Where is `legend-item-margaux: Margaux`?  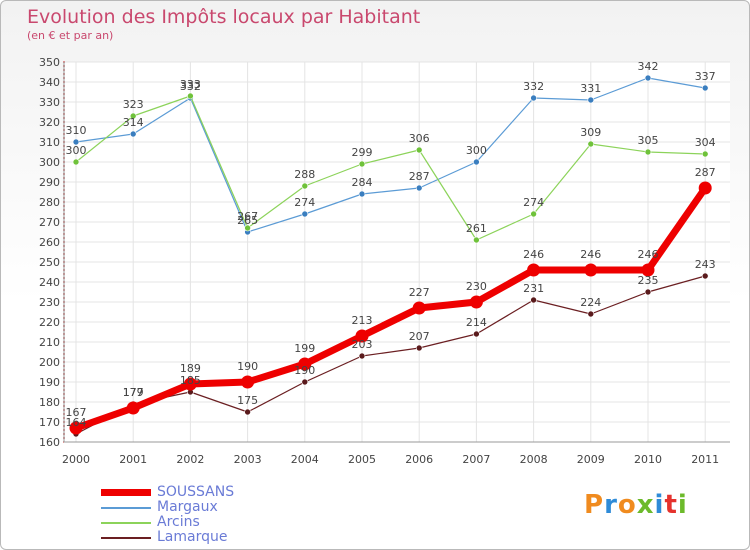 legend-item-margaux: Margaux is located at coordinates (201, 507).